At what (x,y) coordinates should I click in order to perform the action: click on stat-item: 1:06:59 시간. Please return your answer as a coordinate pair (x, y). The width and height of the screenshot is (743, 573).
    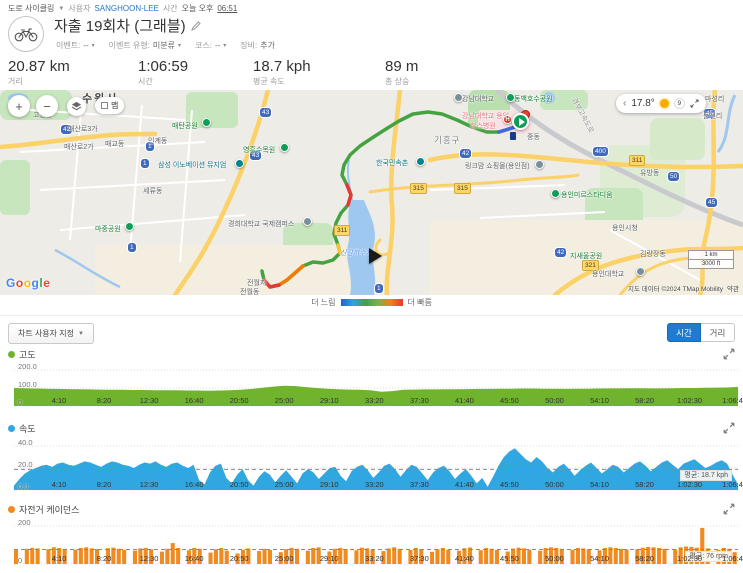
    Looking at the image, I should click on (163, 72).